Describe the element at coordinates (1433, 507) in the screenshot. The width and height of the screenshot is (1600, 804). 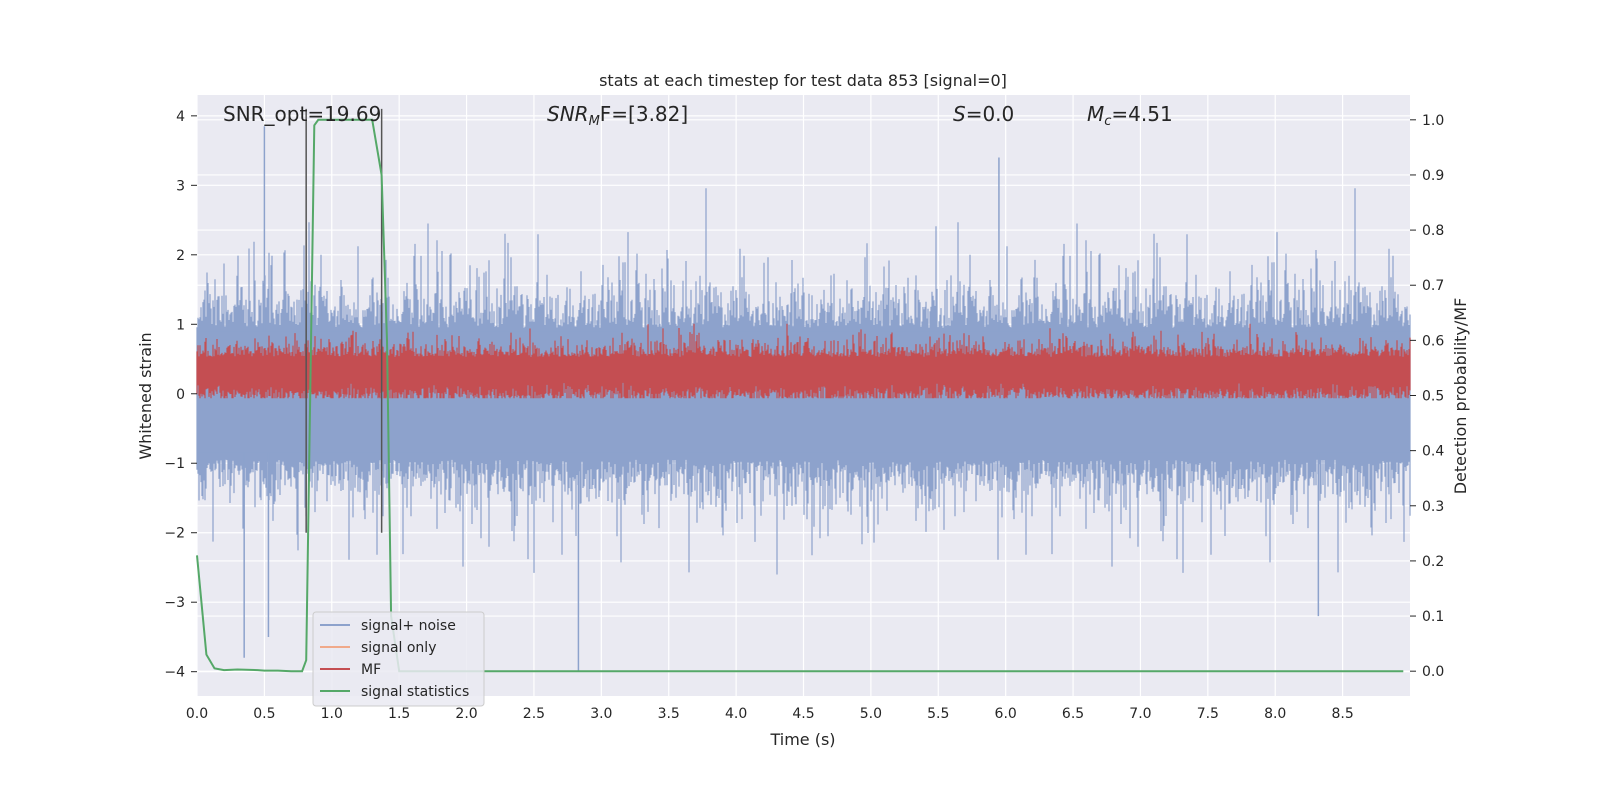
I see `y2-tick-label: 0.3` at that location.